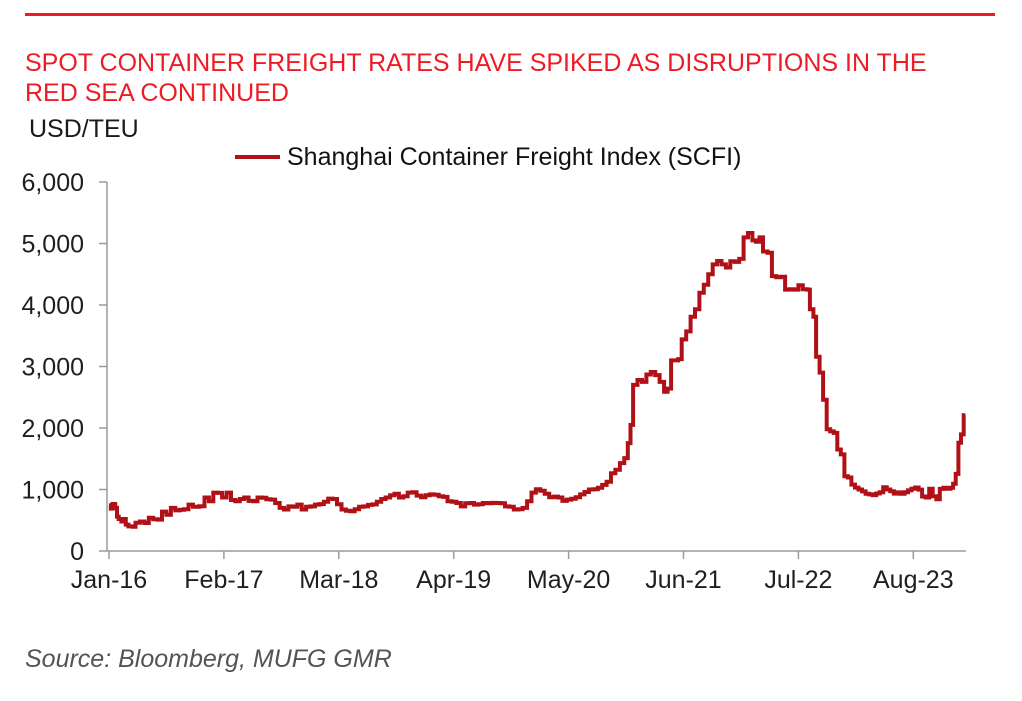  What do you see at coordinates (338, 580) in the screenshot?
I see `x-tick-label: Mar-18` at bounding box center [338, 580].